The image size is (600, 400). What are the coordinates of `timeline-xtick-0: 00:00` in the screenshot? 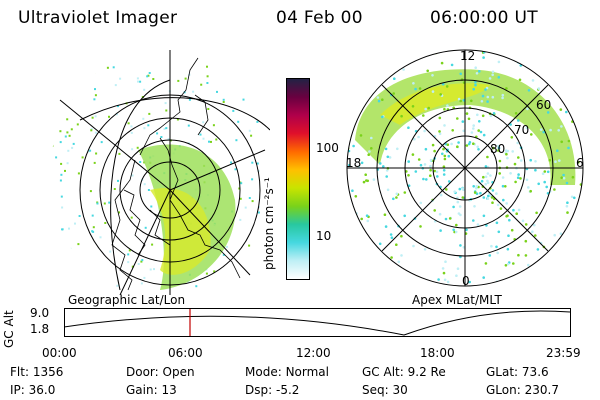 It's located at (59, 353).